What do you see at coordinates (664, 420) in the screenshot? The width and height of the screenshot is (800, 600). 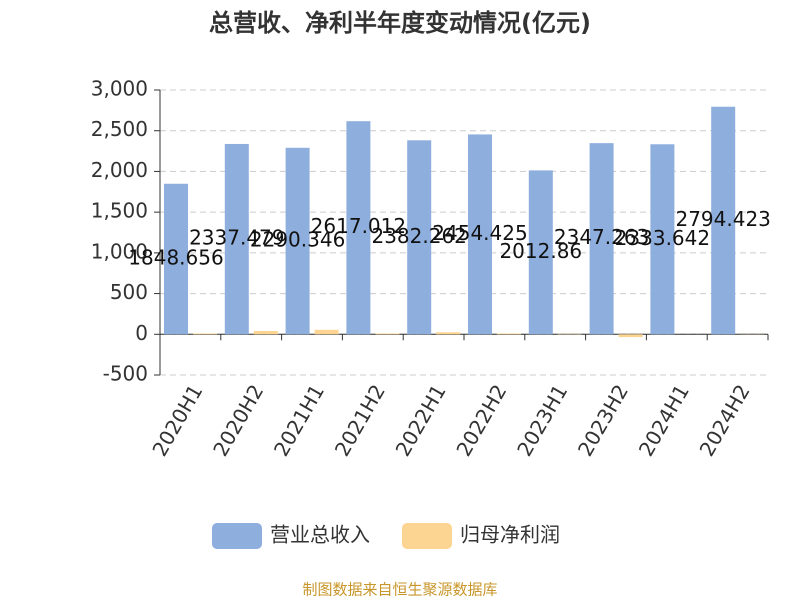 I see `x-tick-label: 2024H1` at bounding box center [664, 420].